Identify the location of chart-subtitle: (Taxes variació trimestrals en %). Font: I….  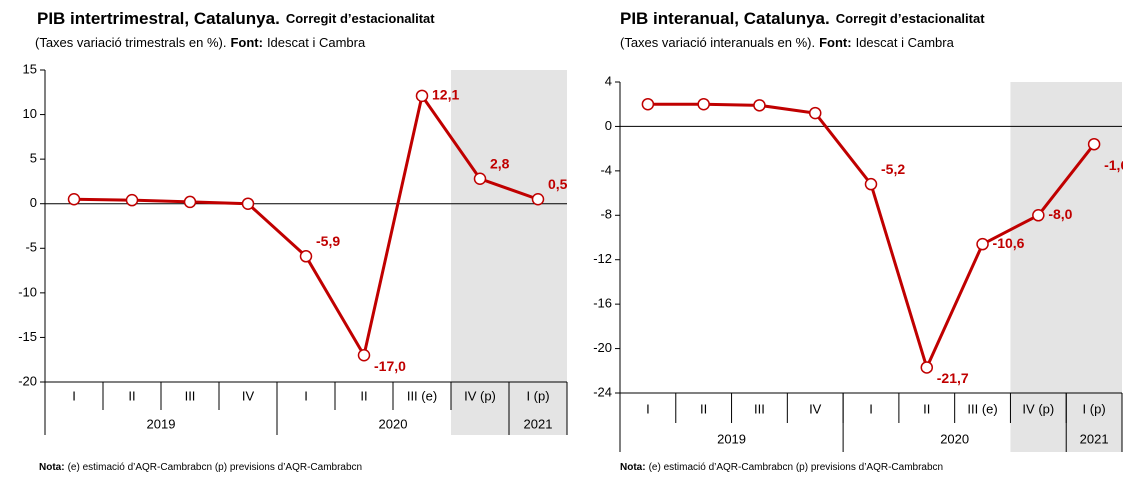
(200, 42).